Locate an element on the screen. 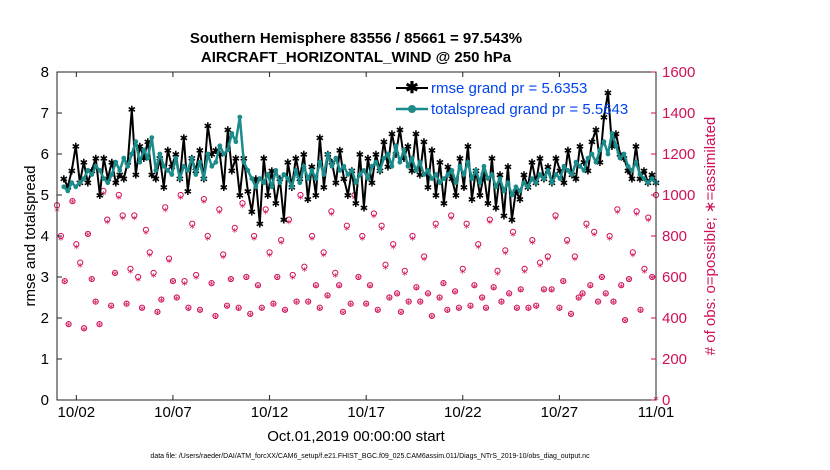 The height and width of the screenshot is (470, 830). y-right-tick-label: 0 is located at coordinates (666, 400).